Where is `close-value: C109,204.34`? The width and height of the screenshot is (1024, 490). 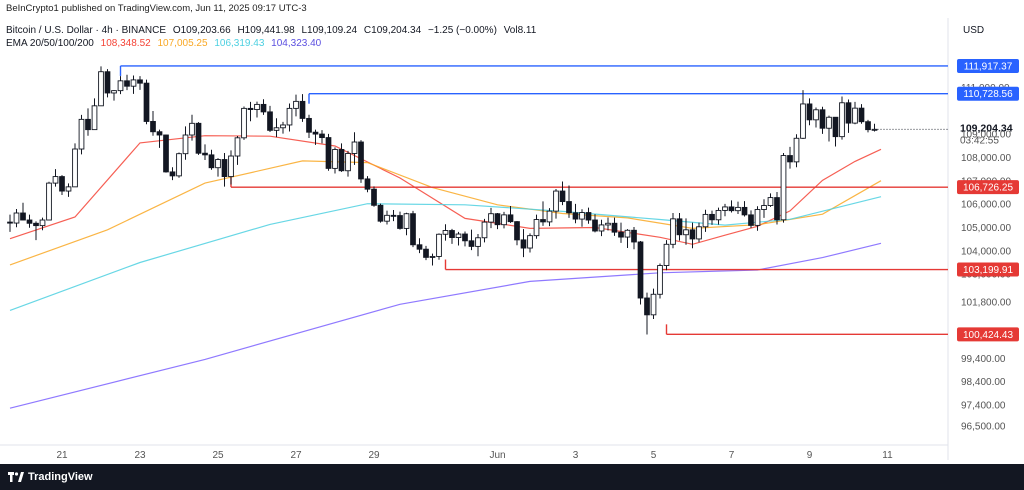 close-value: C109,204.34 is located at coordinates (392, 30).